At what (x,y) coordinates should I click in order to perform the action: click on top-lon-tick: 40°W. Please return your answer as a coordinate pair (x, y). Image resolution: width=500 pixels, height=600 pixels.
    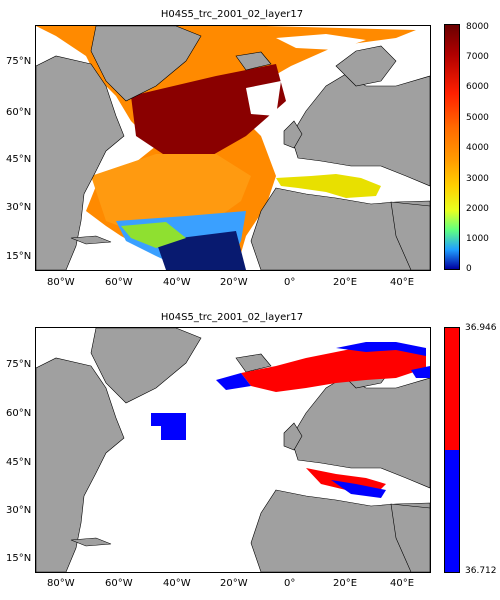
    Looking at the image, I should click on (177, 282).